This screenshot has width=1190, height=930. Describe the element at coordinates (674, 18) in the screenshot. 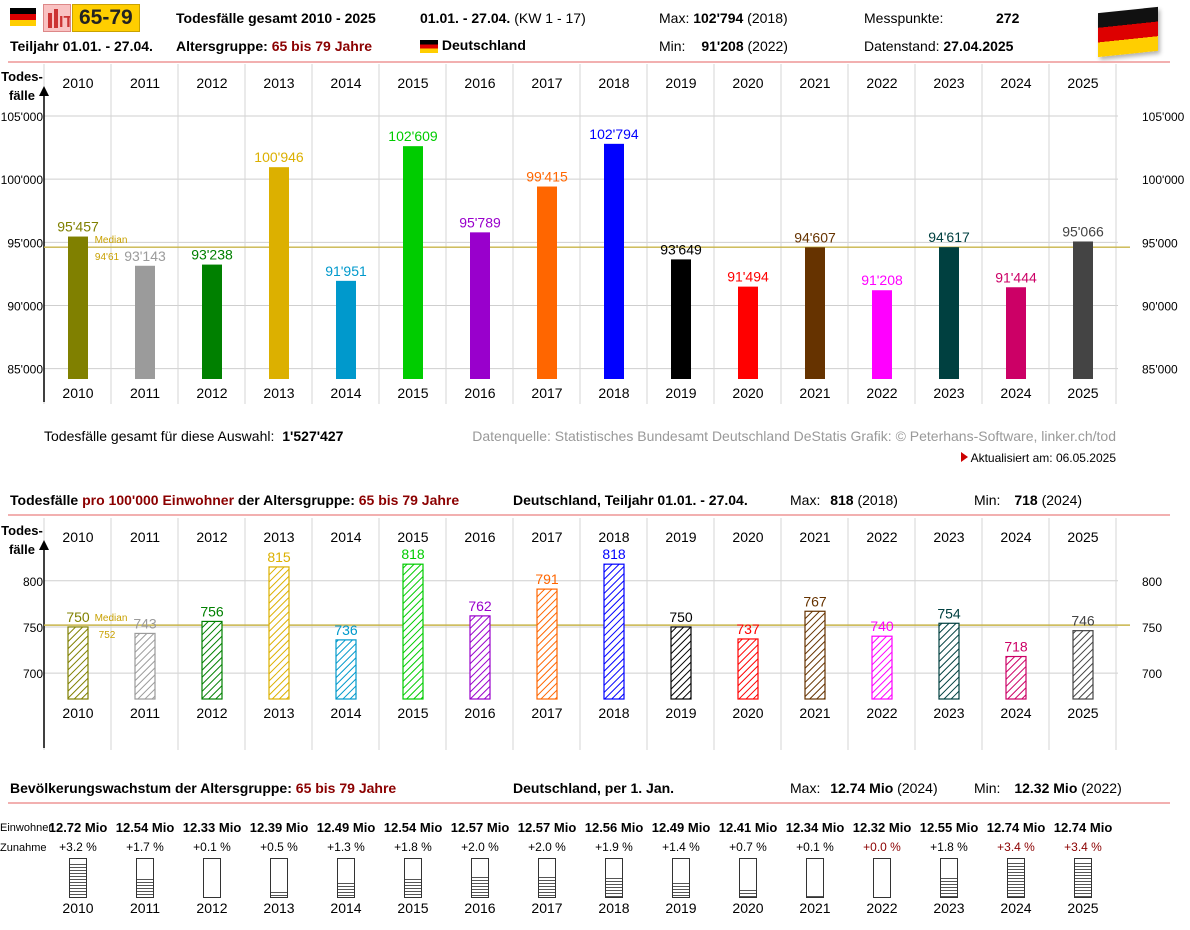

I see `max-label: Max:` at that location.